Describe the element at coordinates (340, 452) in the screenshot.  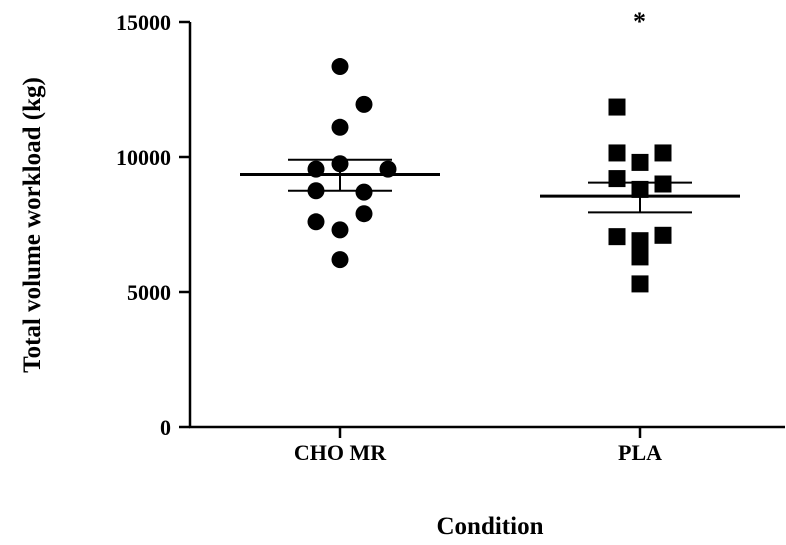
I see `x-tick-label: CHO MR` at that location.